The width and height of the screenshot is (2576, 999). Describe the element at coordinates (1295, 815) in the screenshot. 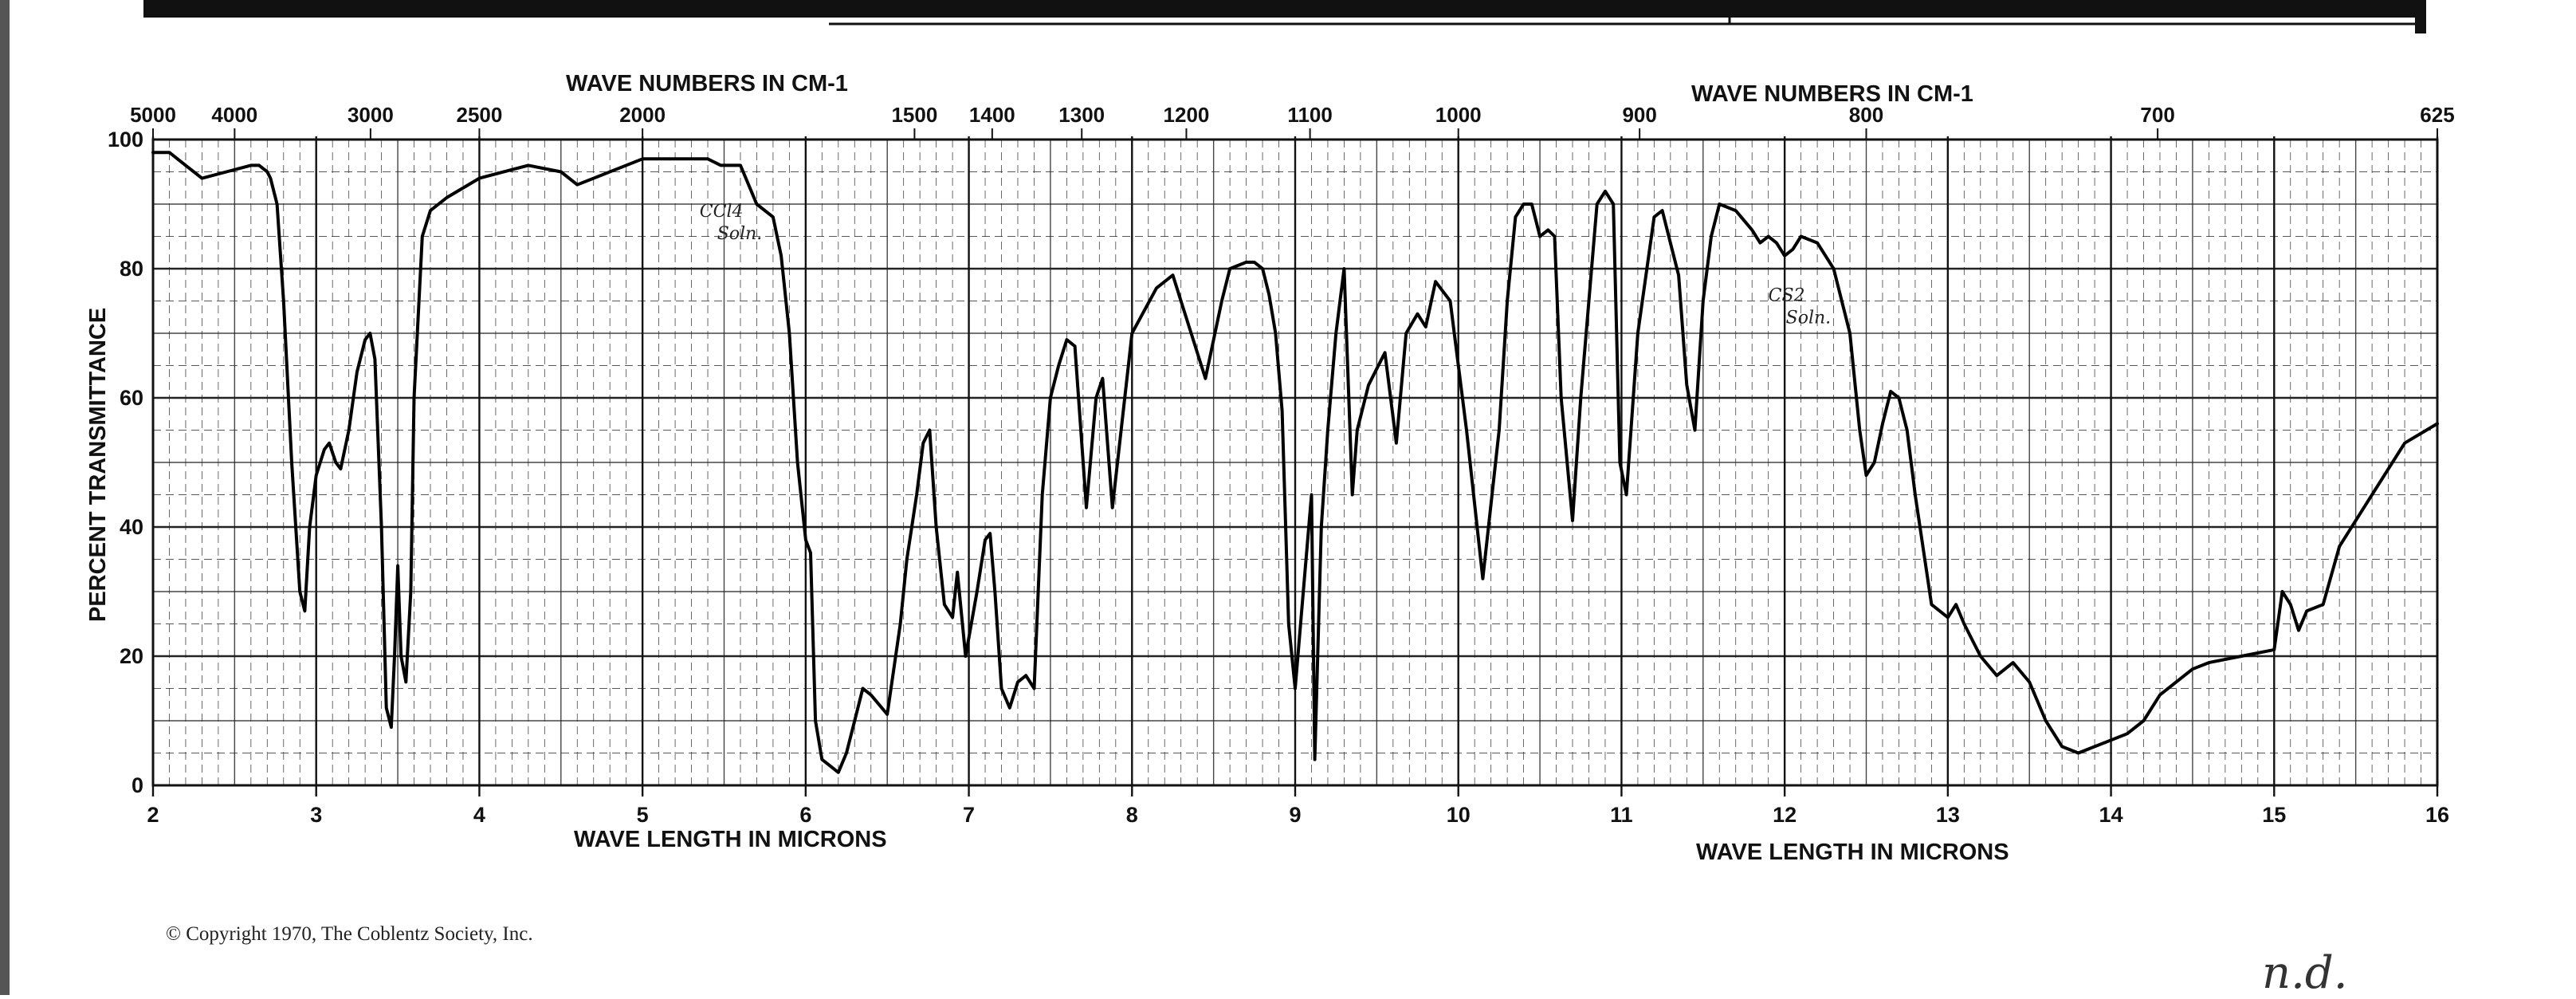

I see `x-tick-label-microns: 9` at that location.